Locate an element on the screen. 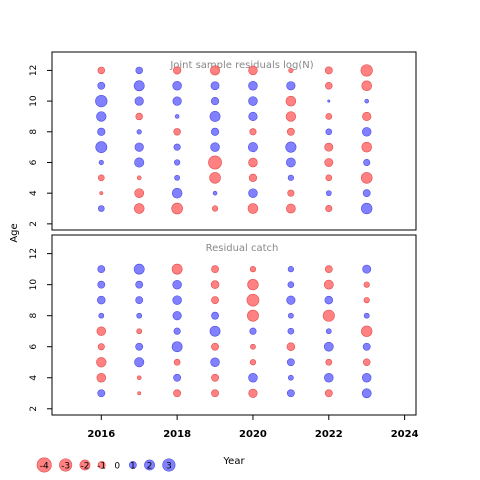 Image resolution: width=480 pixels, height=480 pixels. y-tick-label: 4 is located at coordinates (34, 193).